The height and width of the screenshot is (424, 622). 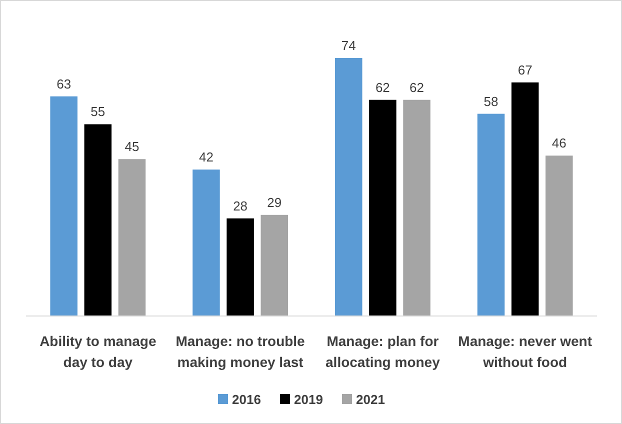 What do you see at coordinates (206, 157) in the screenshot?
I see `data-label: 42` at bounding box center [206, 157].